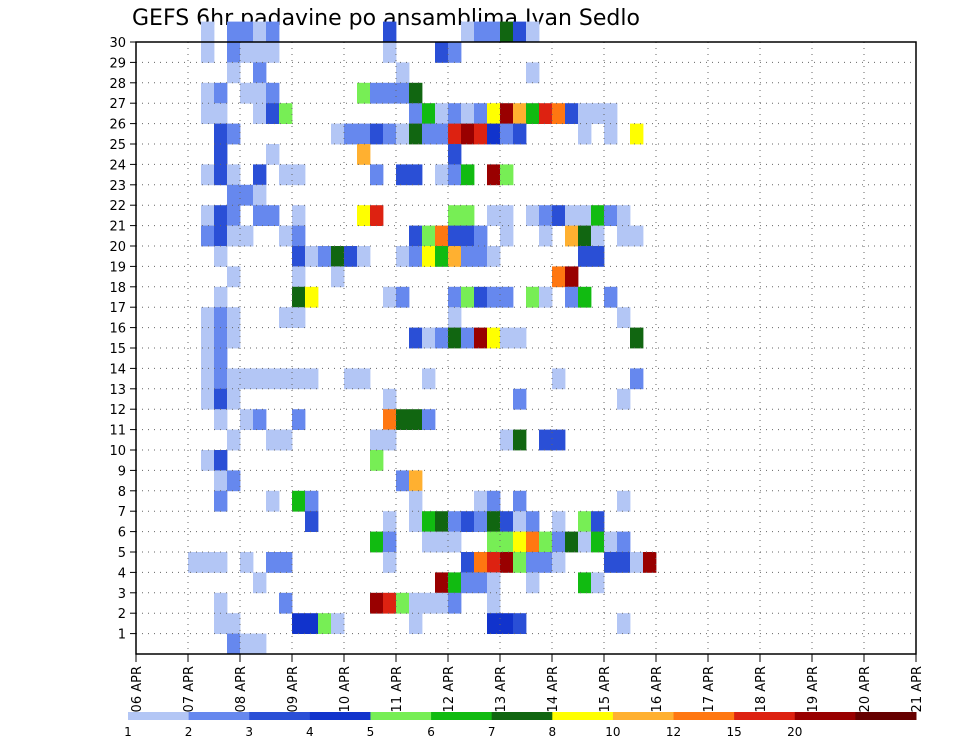 The height and width of the screenshot is (742, 960). What do you see at coordinates (345, 689) in the screenshot?
I see `x-tick-label: 10 APR` at bounding box center [345, 689].